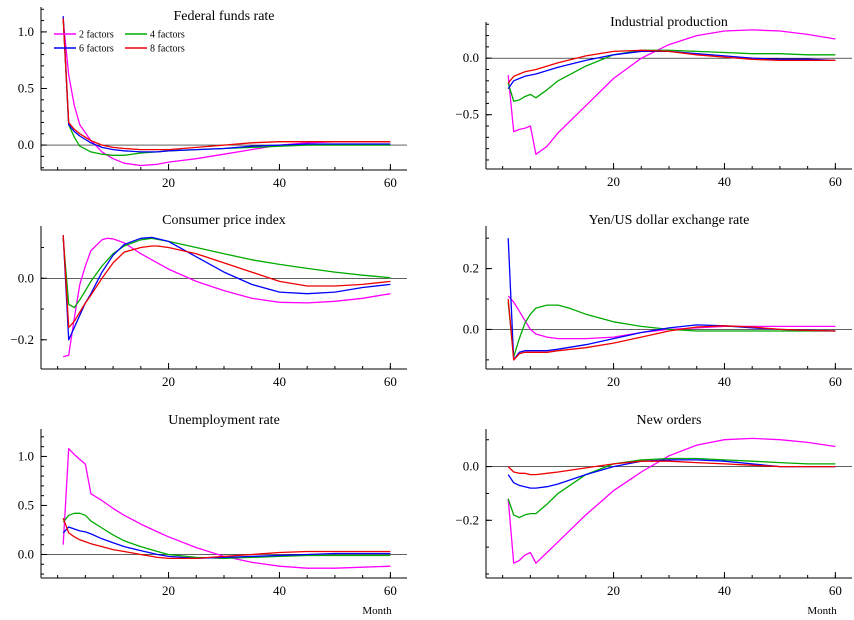 Image resolution: width=854 pixels, height=620 pixels. I want to click on panel-title: New orders, so click(669, 420).